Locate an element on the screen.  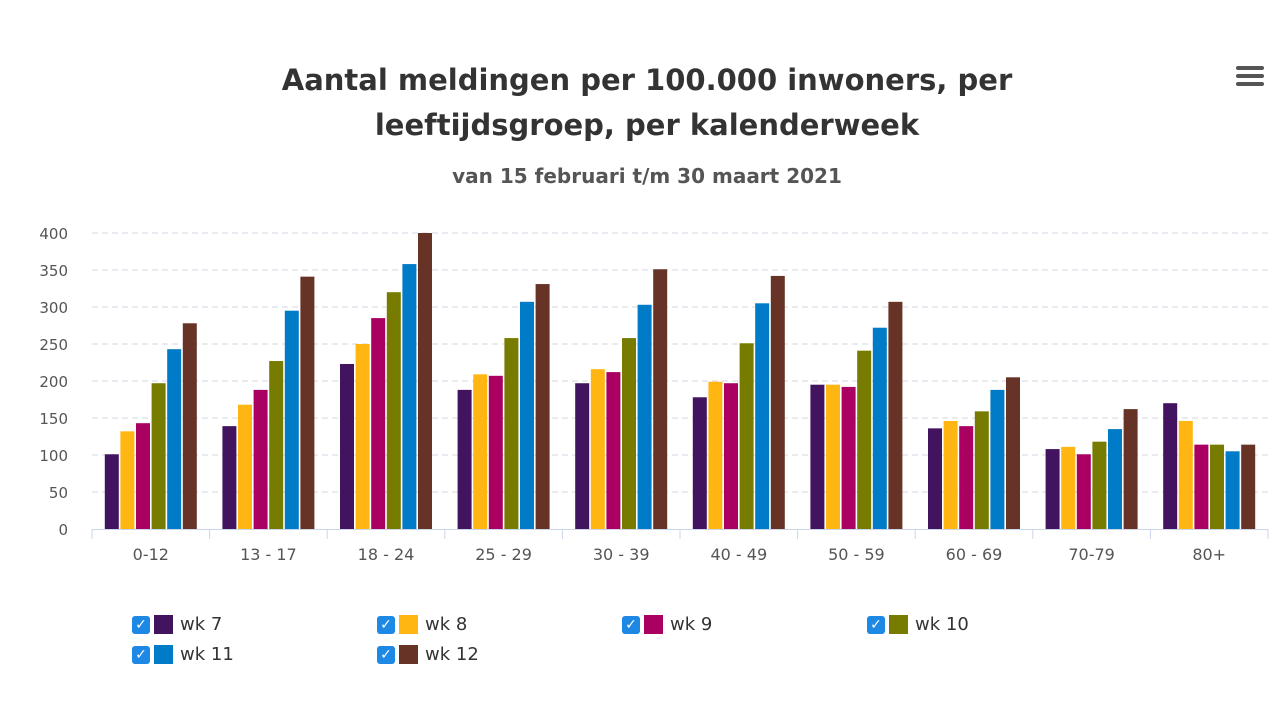
x-tick-label: 70-79 is located at coordinates (1091, 554).